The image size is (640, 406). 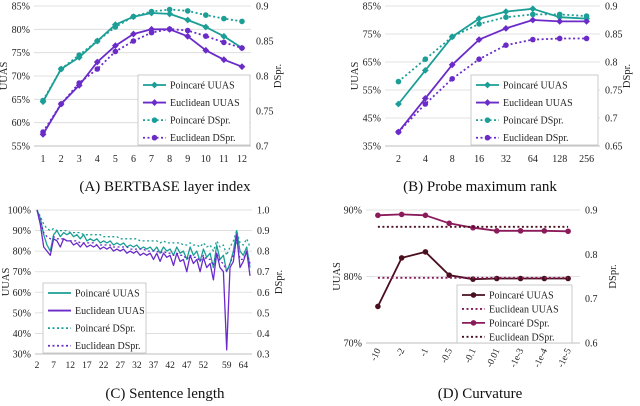 What do you see at coordinates (565, 358) in the screenshot?
I see `x-tick: -1e-5` at bounding box center [565, 358].